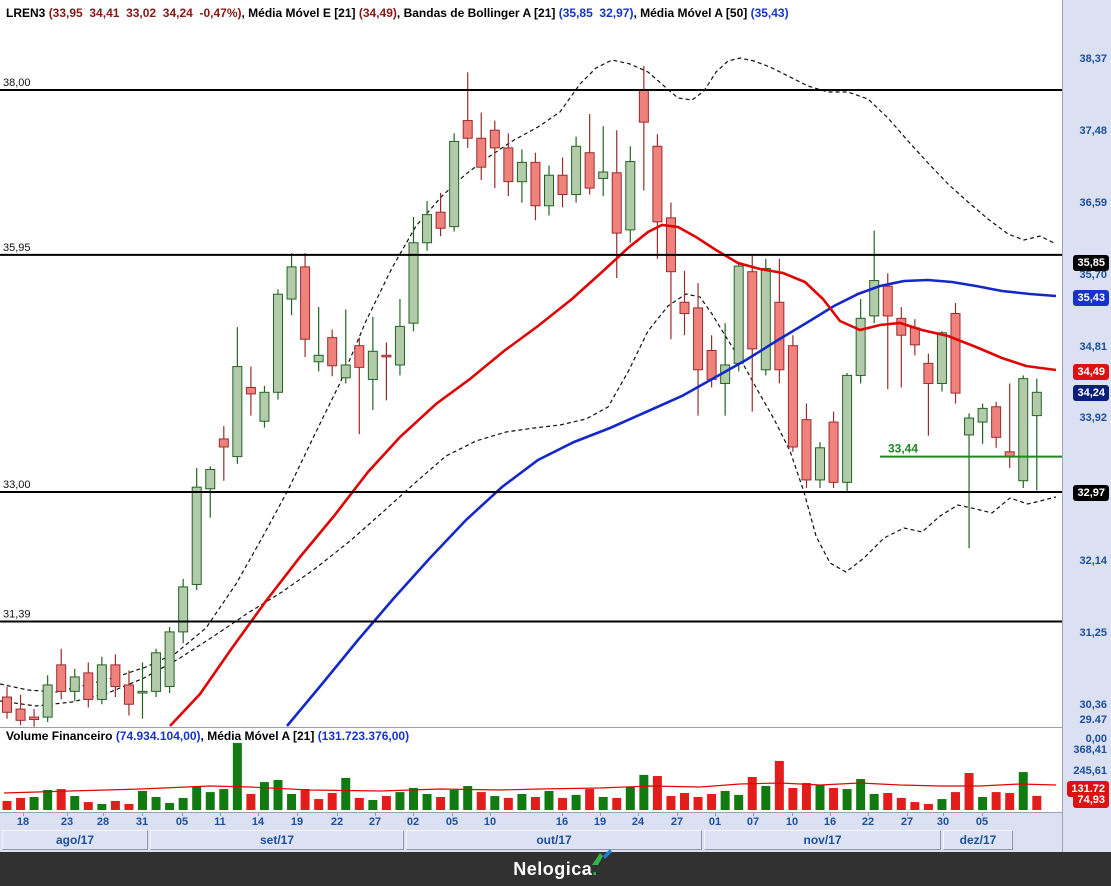 This screenshot has width=1111, height=886. Describe the element at coordinates (277, 840) in the screenshot. I see `month-segment: set/17` at that location.